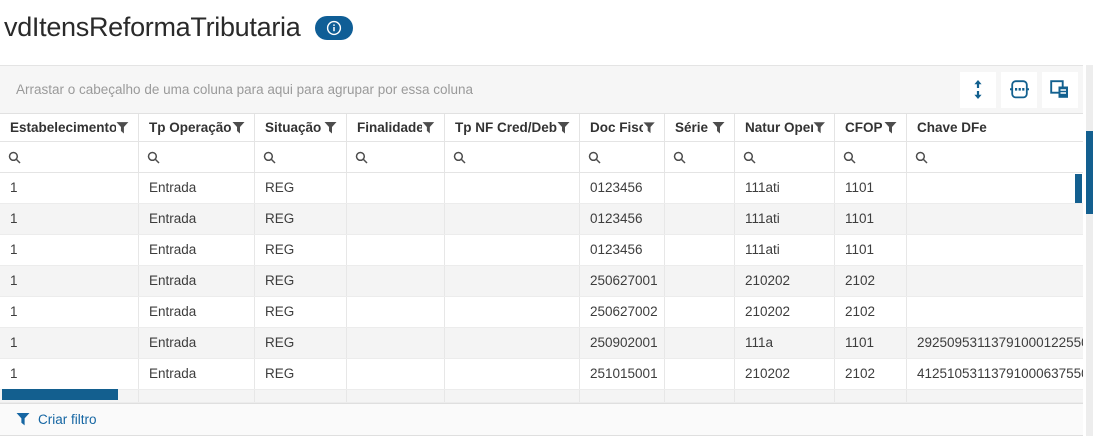  I want to click on table-cell: 250627002, so click(622, 312).